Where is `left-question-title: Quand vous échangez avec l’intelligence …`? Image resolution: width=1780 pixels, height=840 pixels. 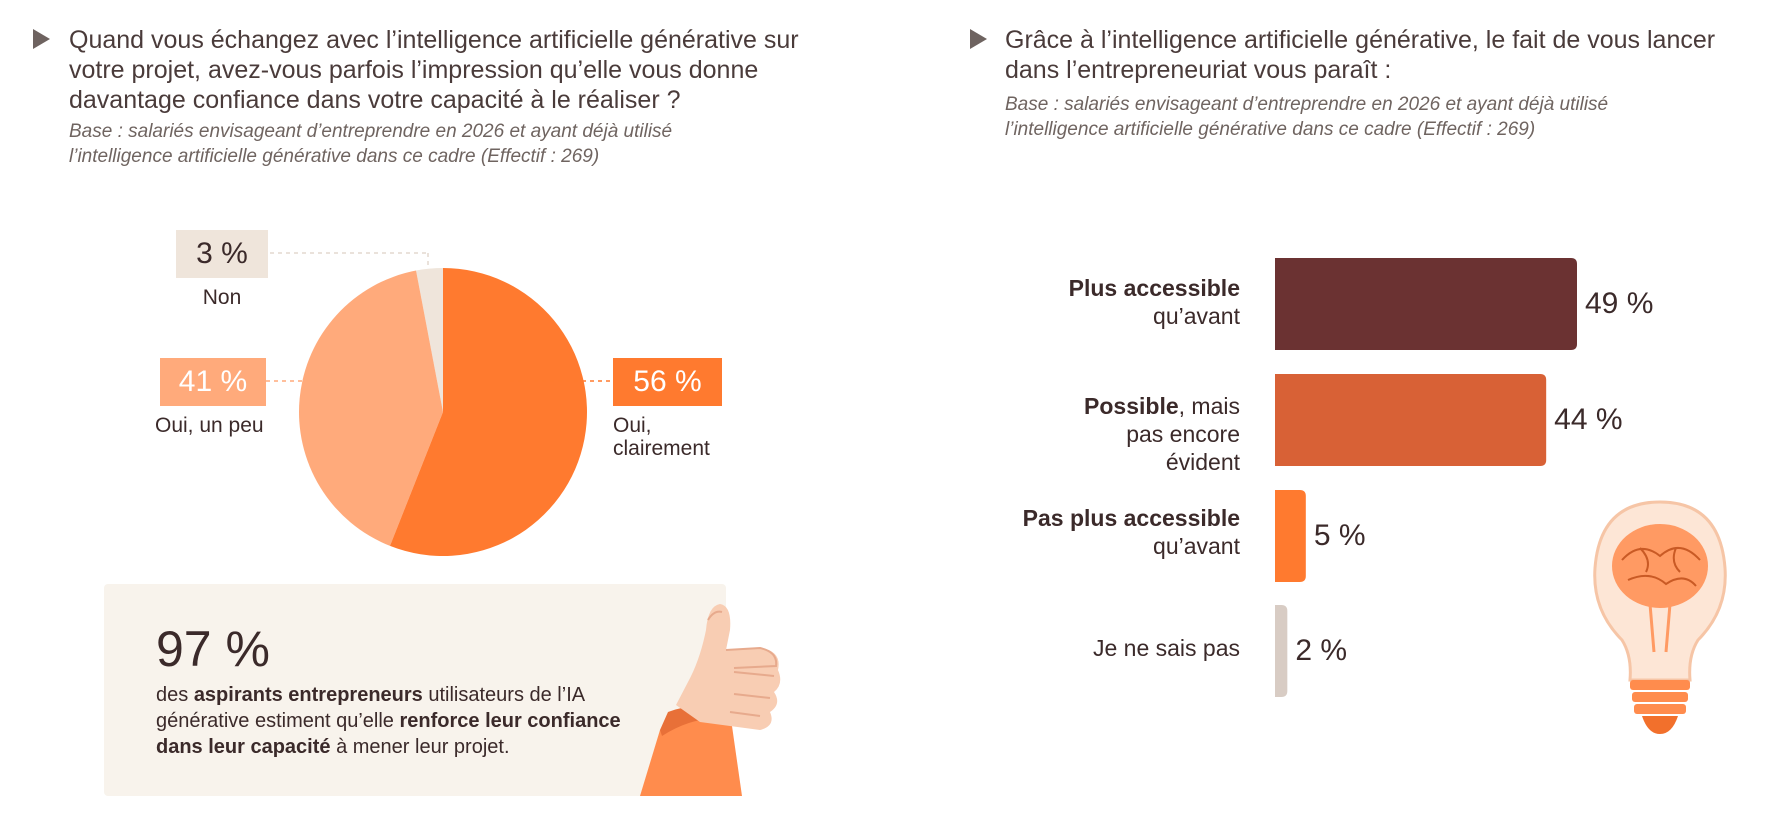
left-question-title: Quand vous échangez avec l’intelligence … is located at coordinates (434, 70).